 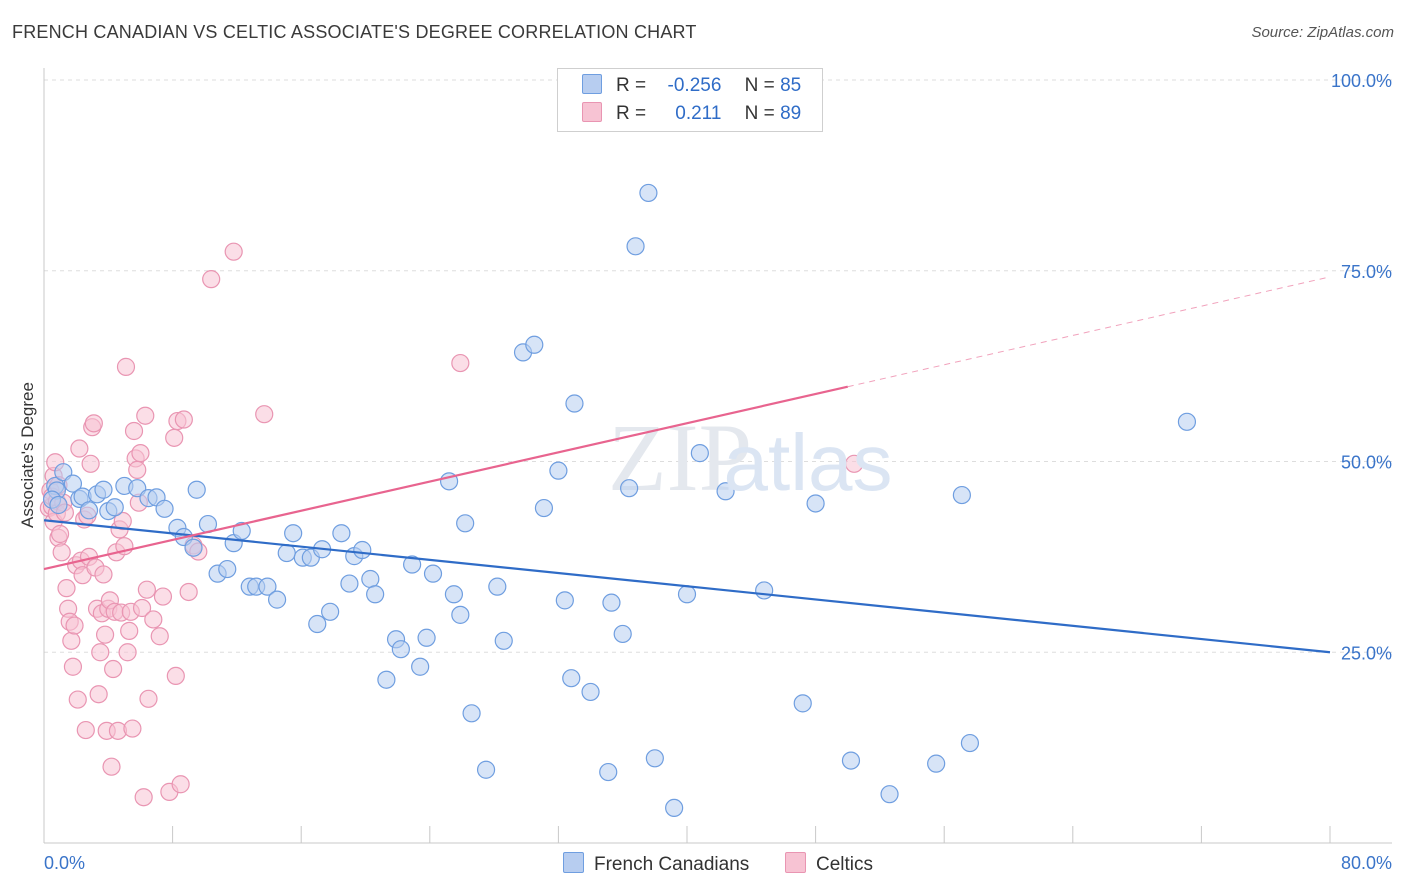 I want to click on legend-n-value: 85, so click(x=791, y=85).